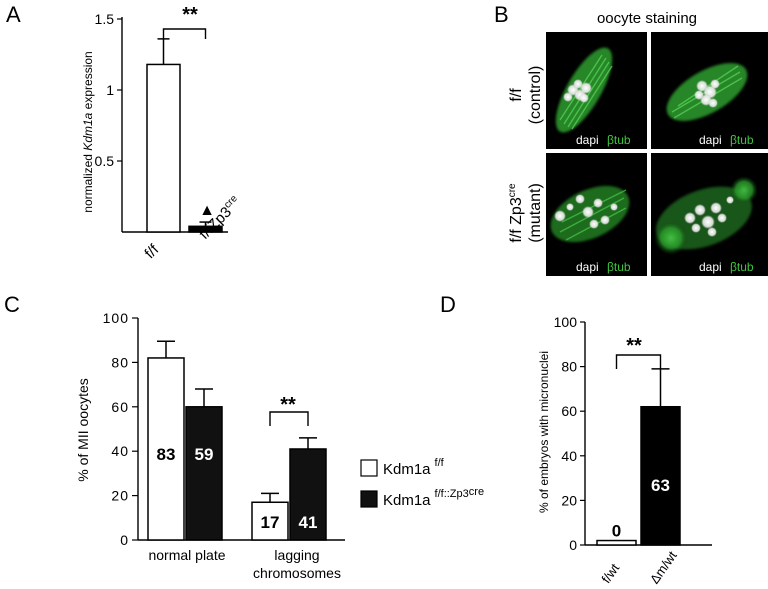 The image size is (768, 589). Describe the element at coordinates (742, 140) in the screenshot. I see `micrograph-2-btub-label: βtub` at that location.